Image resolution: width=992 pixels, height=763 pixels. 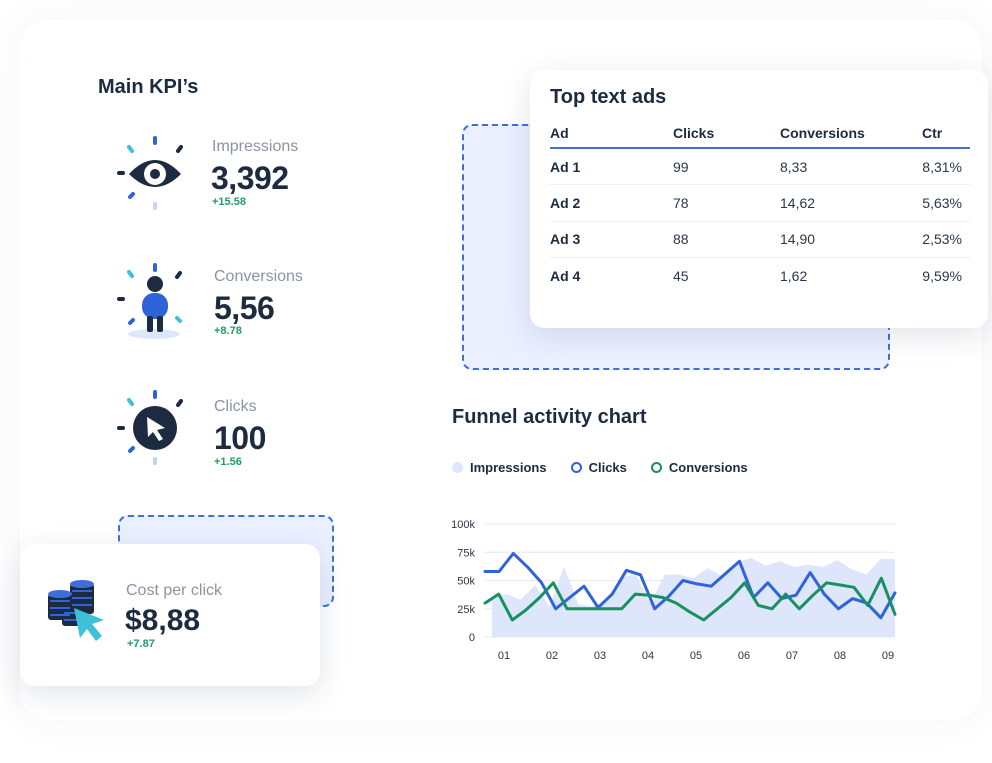 I want to click on cost-per-click-card: Cost per click $8,88 +7.87, so click(x=170, y=615).